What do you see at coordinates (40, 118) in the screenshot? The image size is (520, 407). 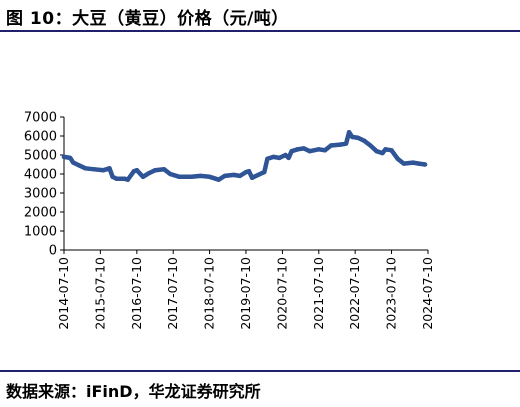 I see `y-tick-label: 7000` at bounding box center [40, 118].